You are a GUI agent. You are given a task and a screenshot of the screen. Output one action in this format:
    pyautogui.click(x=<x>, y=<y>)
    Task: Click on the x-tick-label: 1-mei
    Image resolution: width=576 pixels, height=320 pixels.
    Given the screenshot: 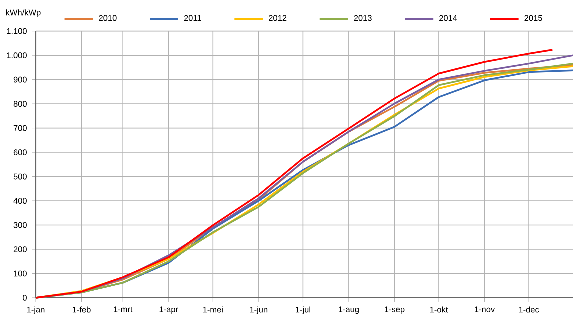 What is the action you would take?
    pyautogui.click(x=213, y=309)
    